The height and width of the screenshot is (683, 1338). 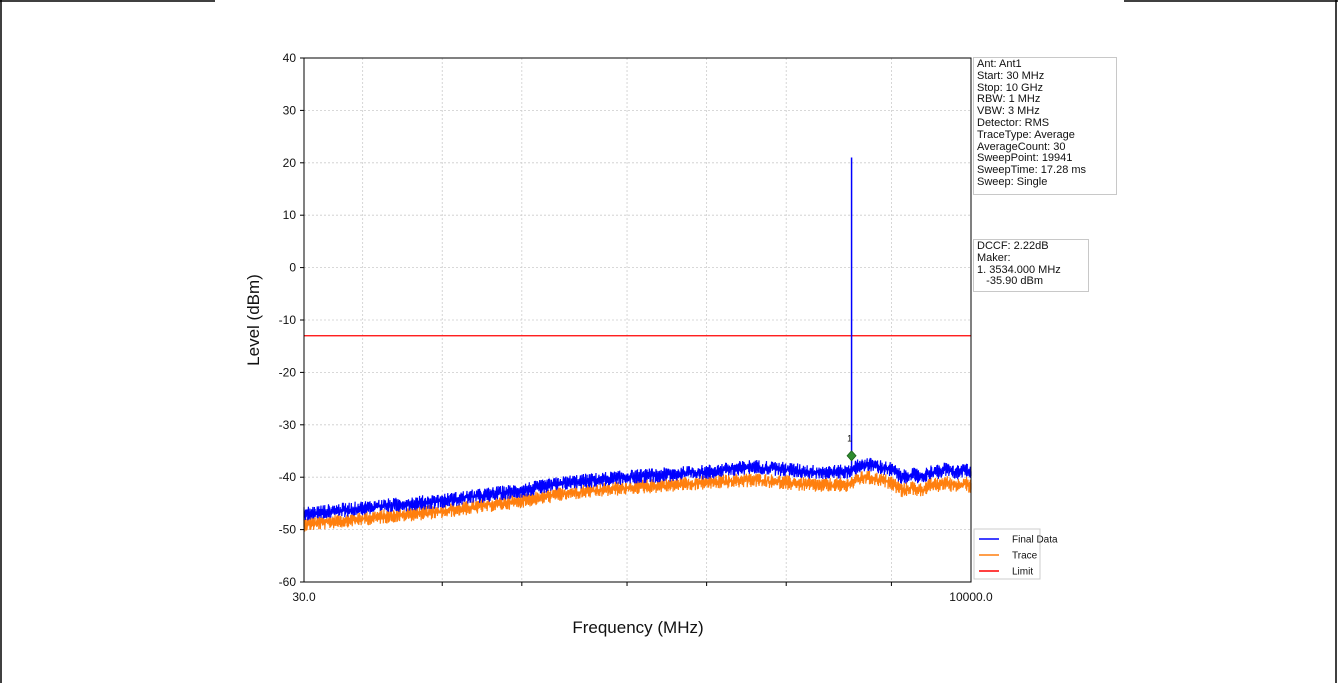 I want to click on settings-line: SweepTime: 17.28 ms, so click(x=1032, y=170).